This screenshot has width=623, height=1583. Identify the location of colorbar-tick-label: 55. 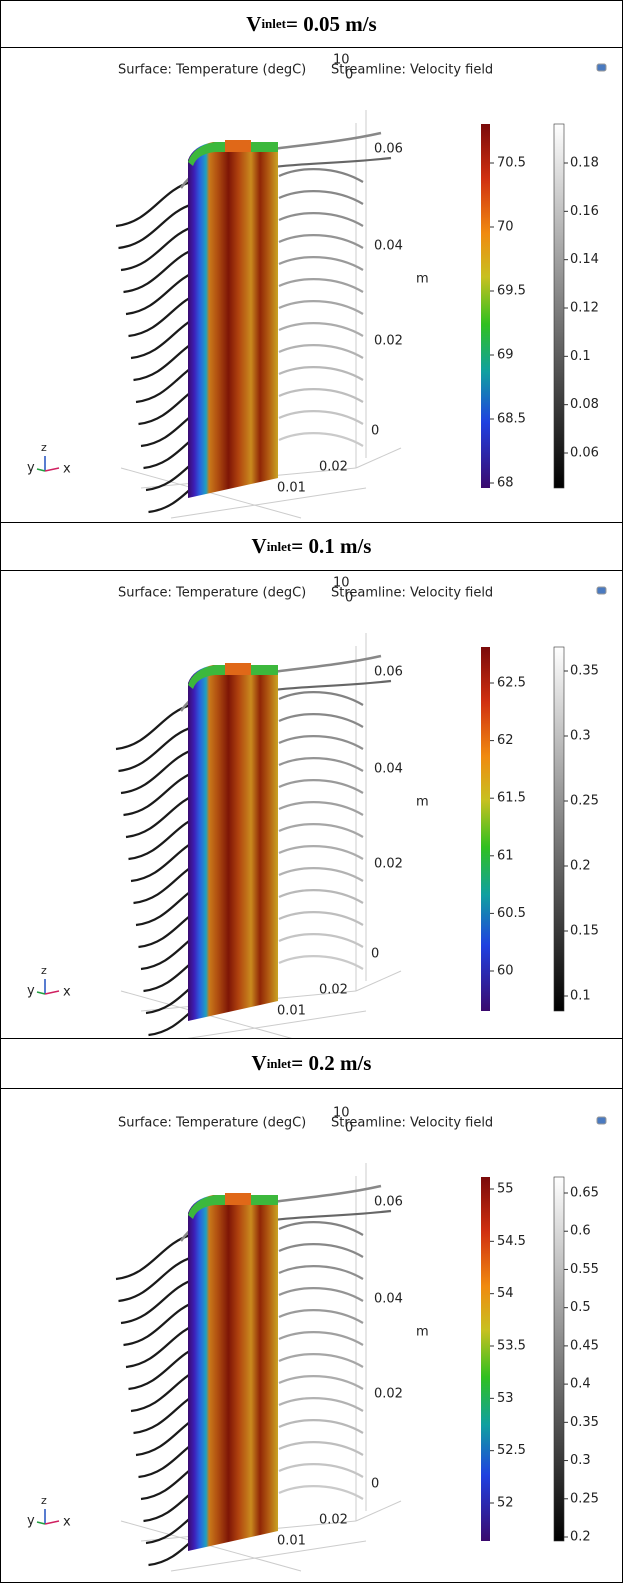
(505, 1189).